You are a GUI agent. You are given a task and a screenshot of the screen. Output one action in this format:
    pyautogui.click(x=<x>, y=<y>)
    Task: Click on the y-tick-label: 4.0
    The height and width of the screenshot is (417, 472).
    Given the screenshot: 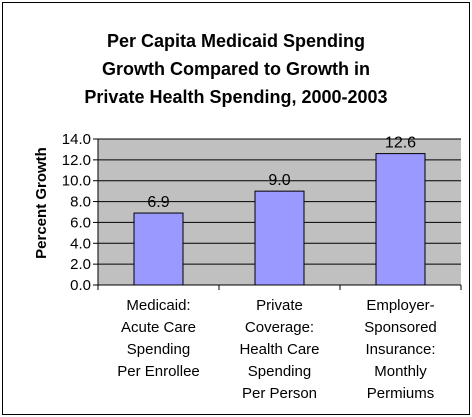 What is the action you would take?
    pyautogui.click(x=80, y=243)
    